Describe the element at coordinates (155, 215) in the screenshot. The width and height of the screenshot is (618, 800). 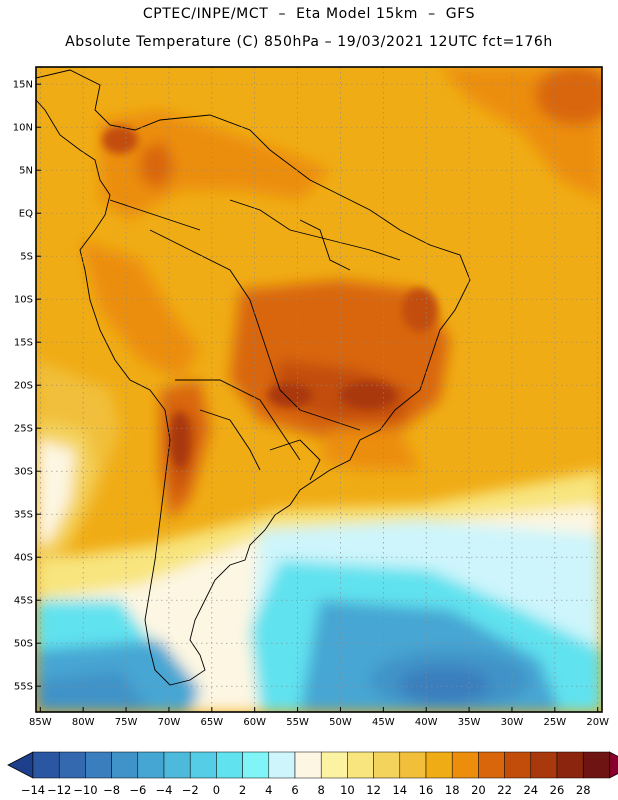
I see `border-colombia` at that location.